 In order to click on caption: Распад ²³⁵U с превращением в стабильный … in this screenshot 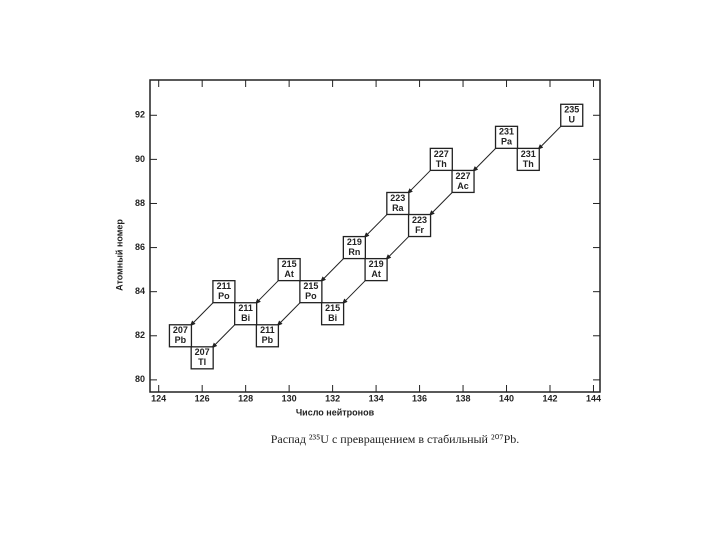, I will do `click(395, 439)`.